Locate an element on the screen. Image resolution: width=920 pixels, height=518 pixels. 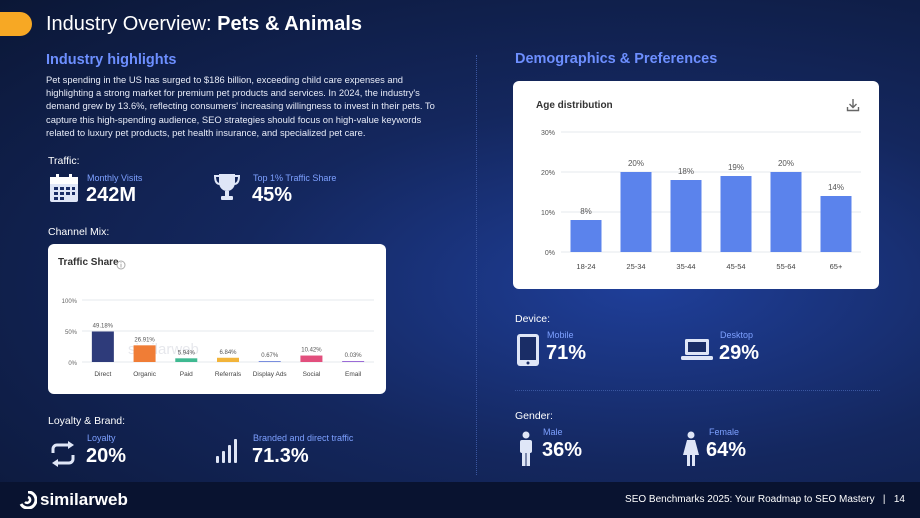
y-tick-label: 100% is located at coordinates (70, 302).